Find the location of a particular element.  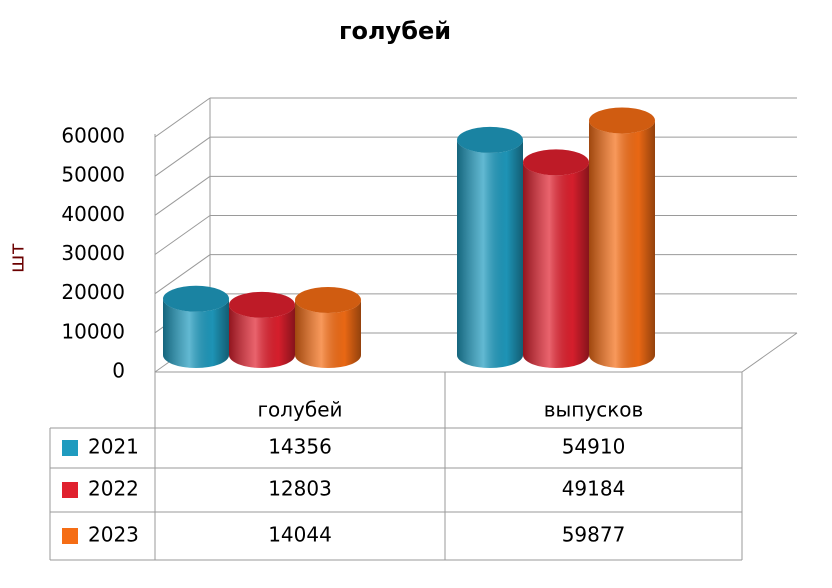

floor-edge is located at coordinates (769, 352).